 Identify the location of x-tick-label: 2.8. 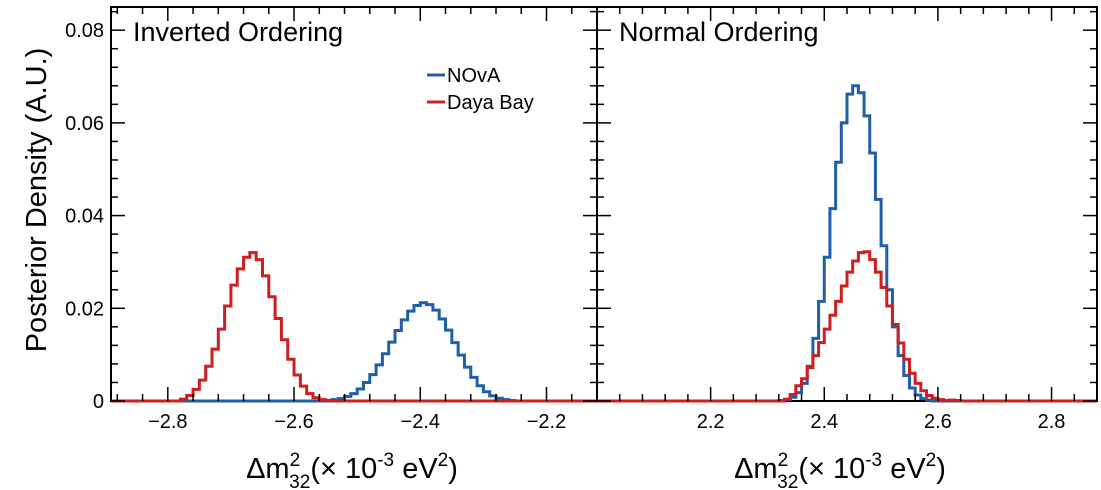
(1052, 422).